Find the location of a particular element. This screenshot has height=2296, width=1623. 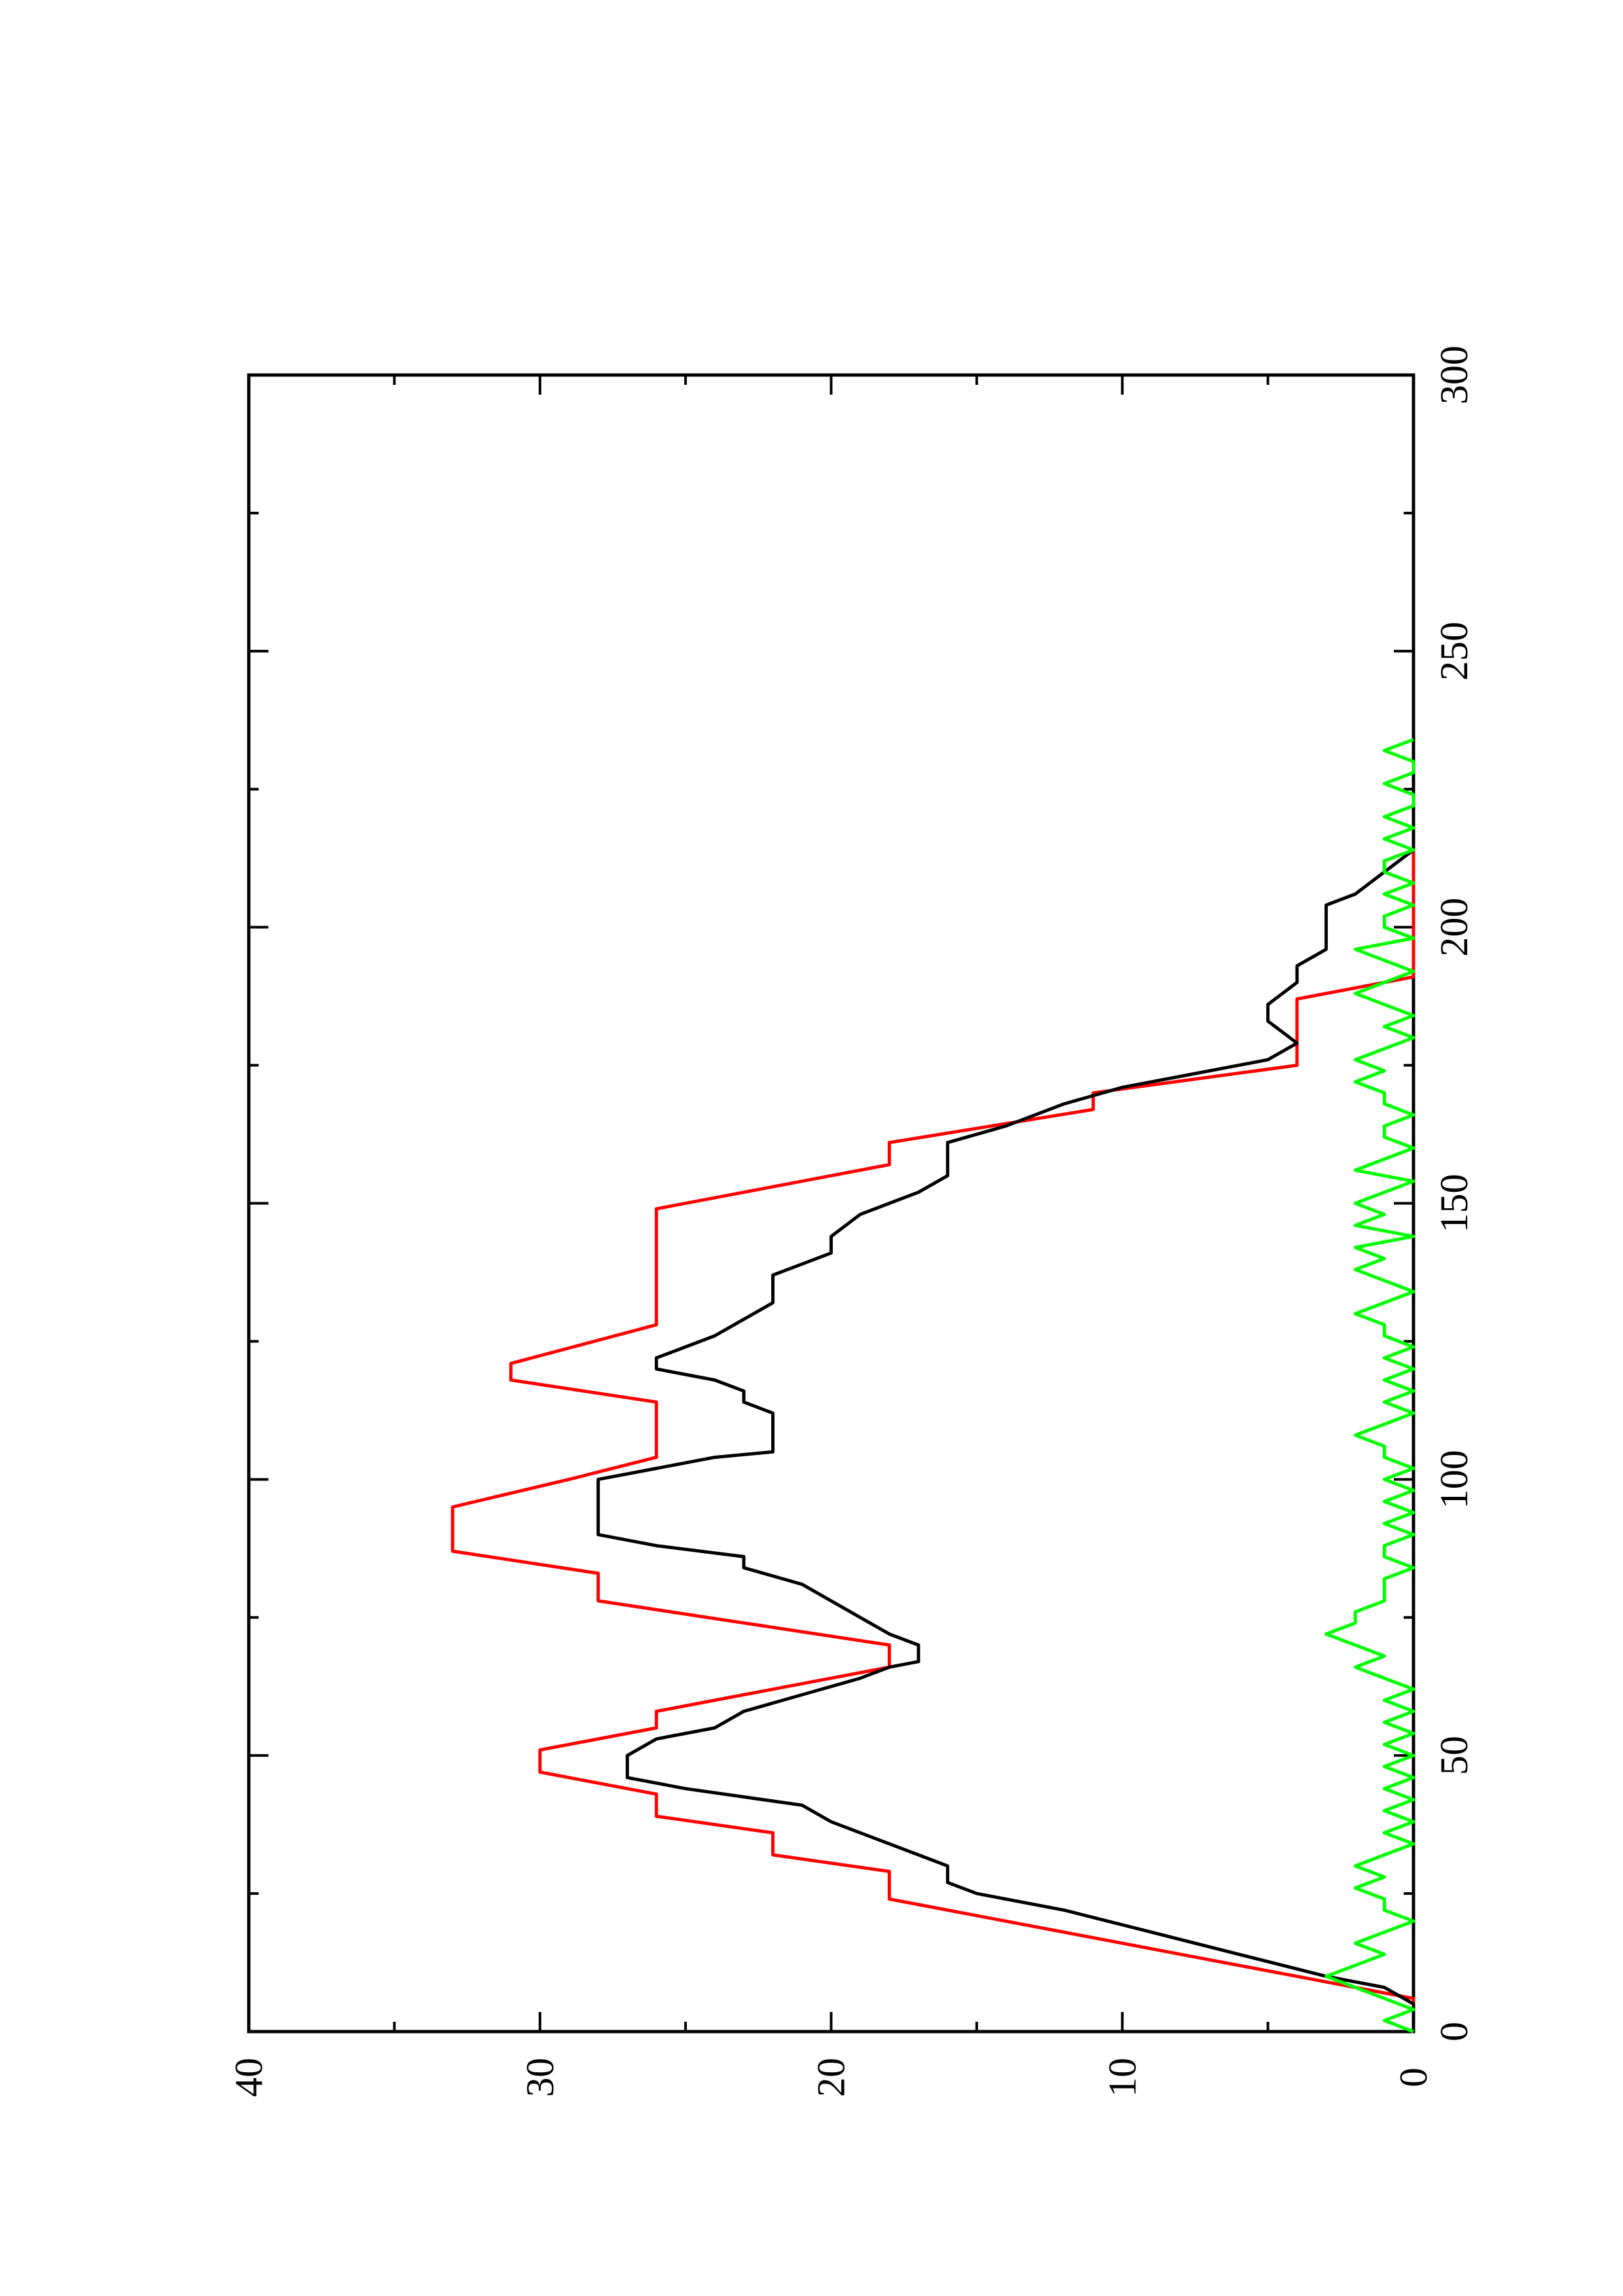

x-tick-label: 250 is located at coordinates (1454, 651).